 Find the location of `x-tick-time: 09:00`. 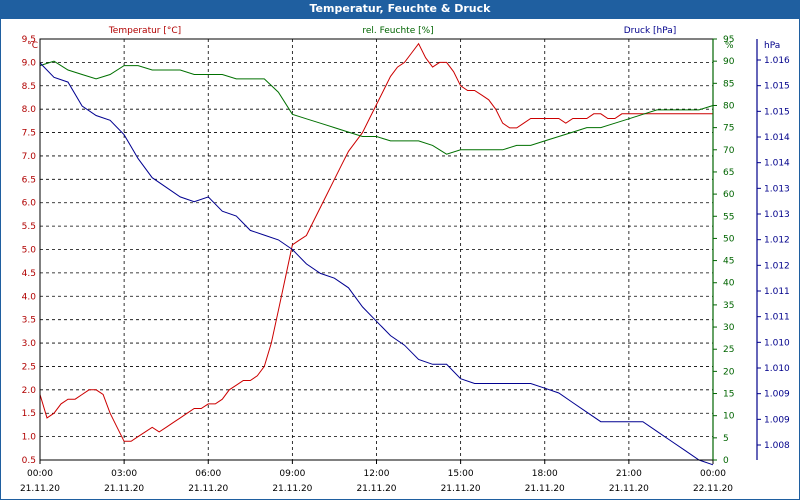

x-tick-time: 09:00 is located at coordinates (292, 474).